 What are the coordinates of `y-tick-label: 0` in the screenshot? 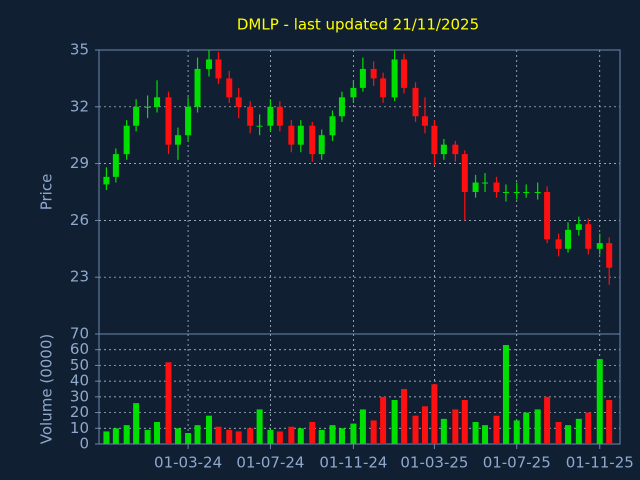 It's located at (84, 444).